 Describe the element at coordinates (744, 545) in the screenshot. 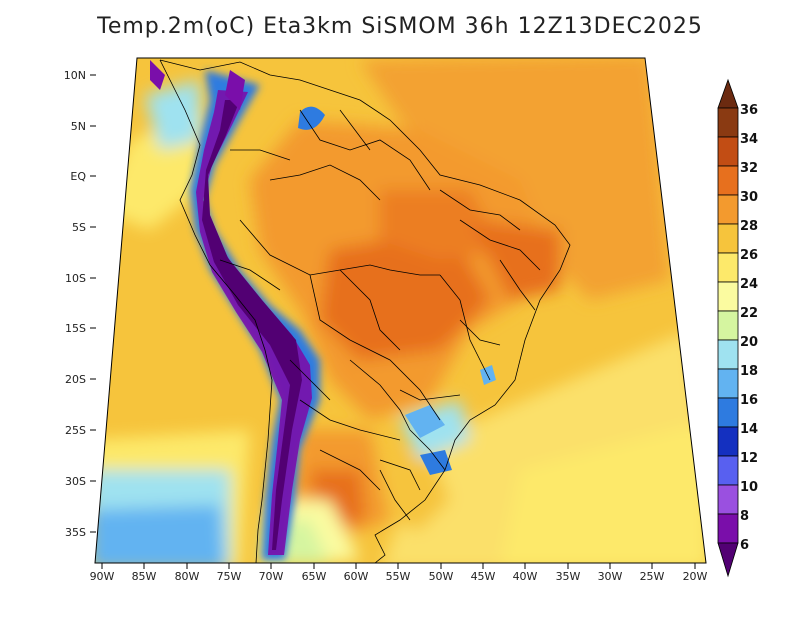

I see `colorbar-label: 6` at that location.